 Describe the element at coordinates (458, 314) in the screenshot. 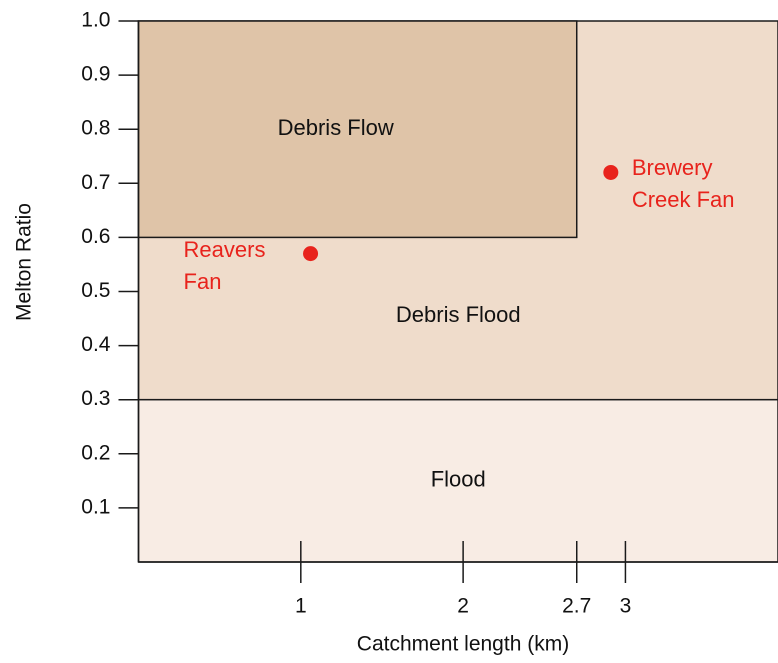

I see `region-label: Debris Flood` at that location.